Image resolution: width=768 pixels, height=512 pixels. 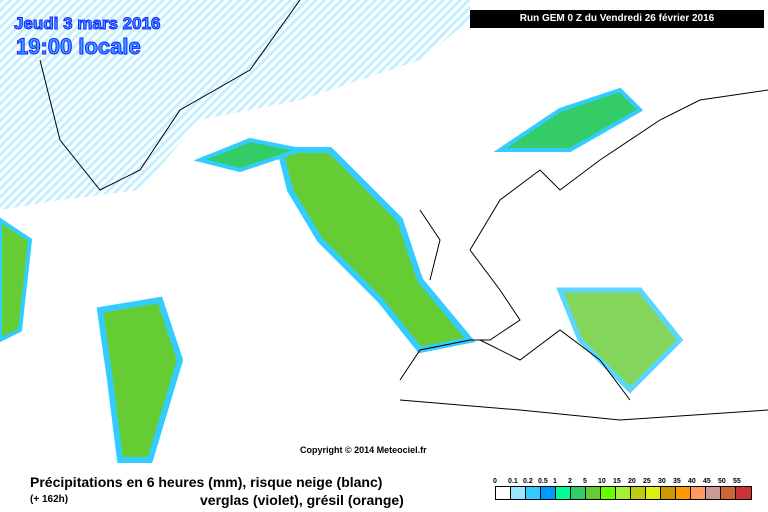 I want to click on precip-left-edge, so click(x=16, y=280).